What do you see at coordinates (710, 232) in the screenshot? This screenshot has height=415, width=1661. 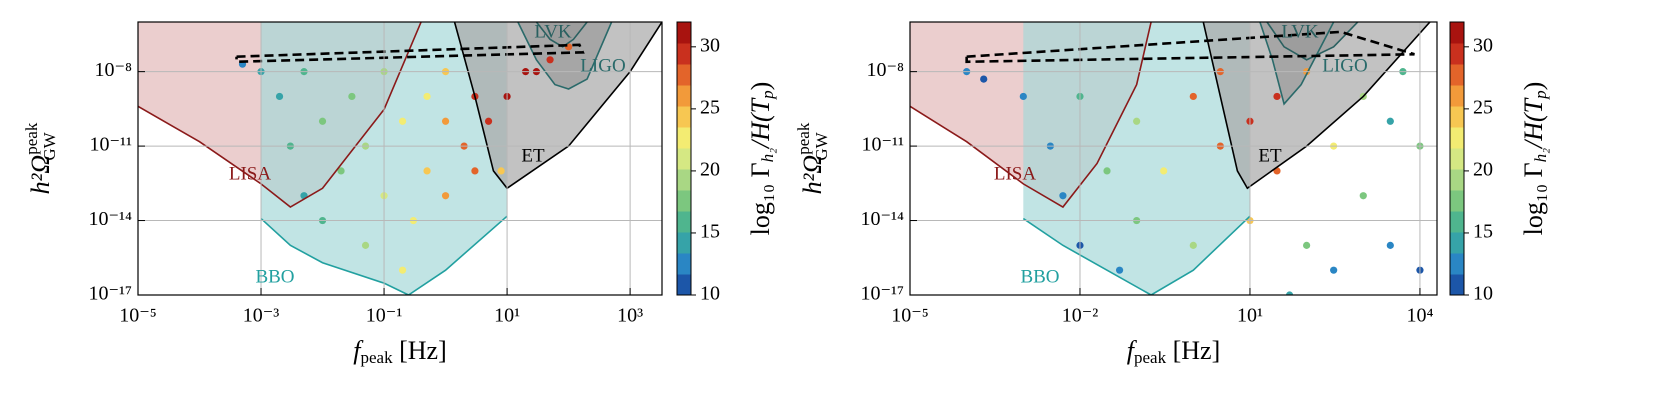 I see `colorbar-tick-label: 15` at bounding box center [710, 232].